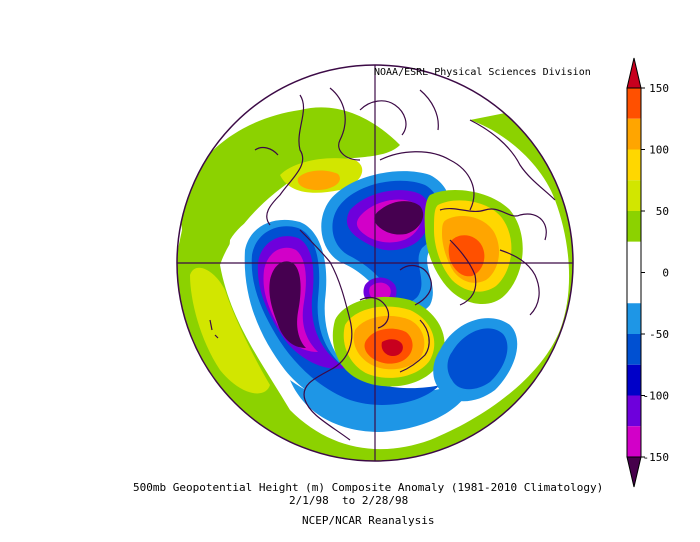 The height and width of the screenshot is (542, 700). What do you see at coordinates (368, 520) in the screenshot?
I see `data-source: NCEP/NCAR Reanalysis` at bounding box center [368, 520].